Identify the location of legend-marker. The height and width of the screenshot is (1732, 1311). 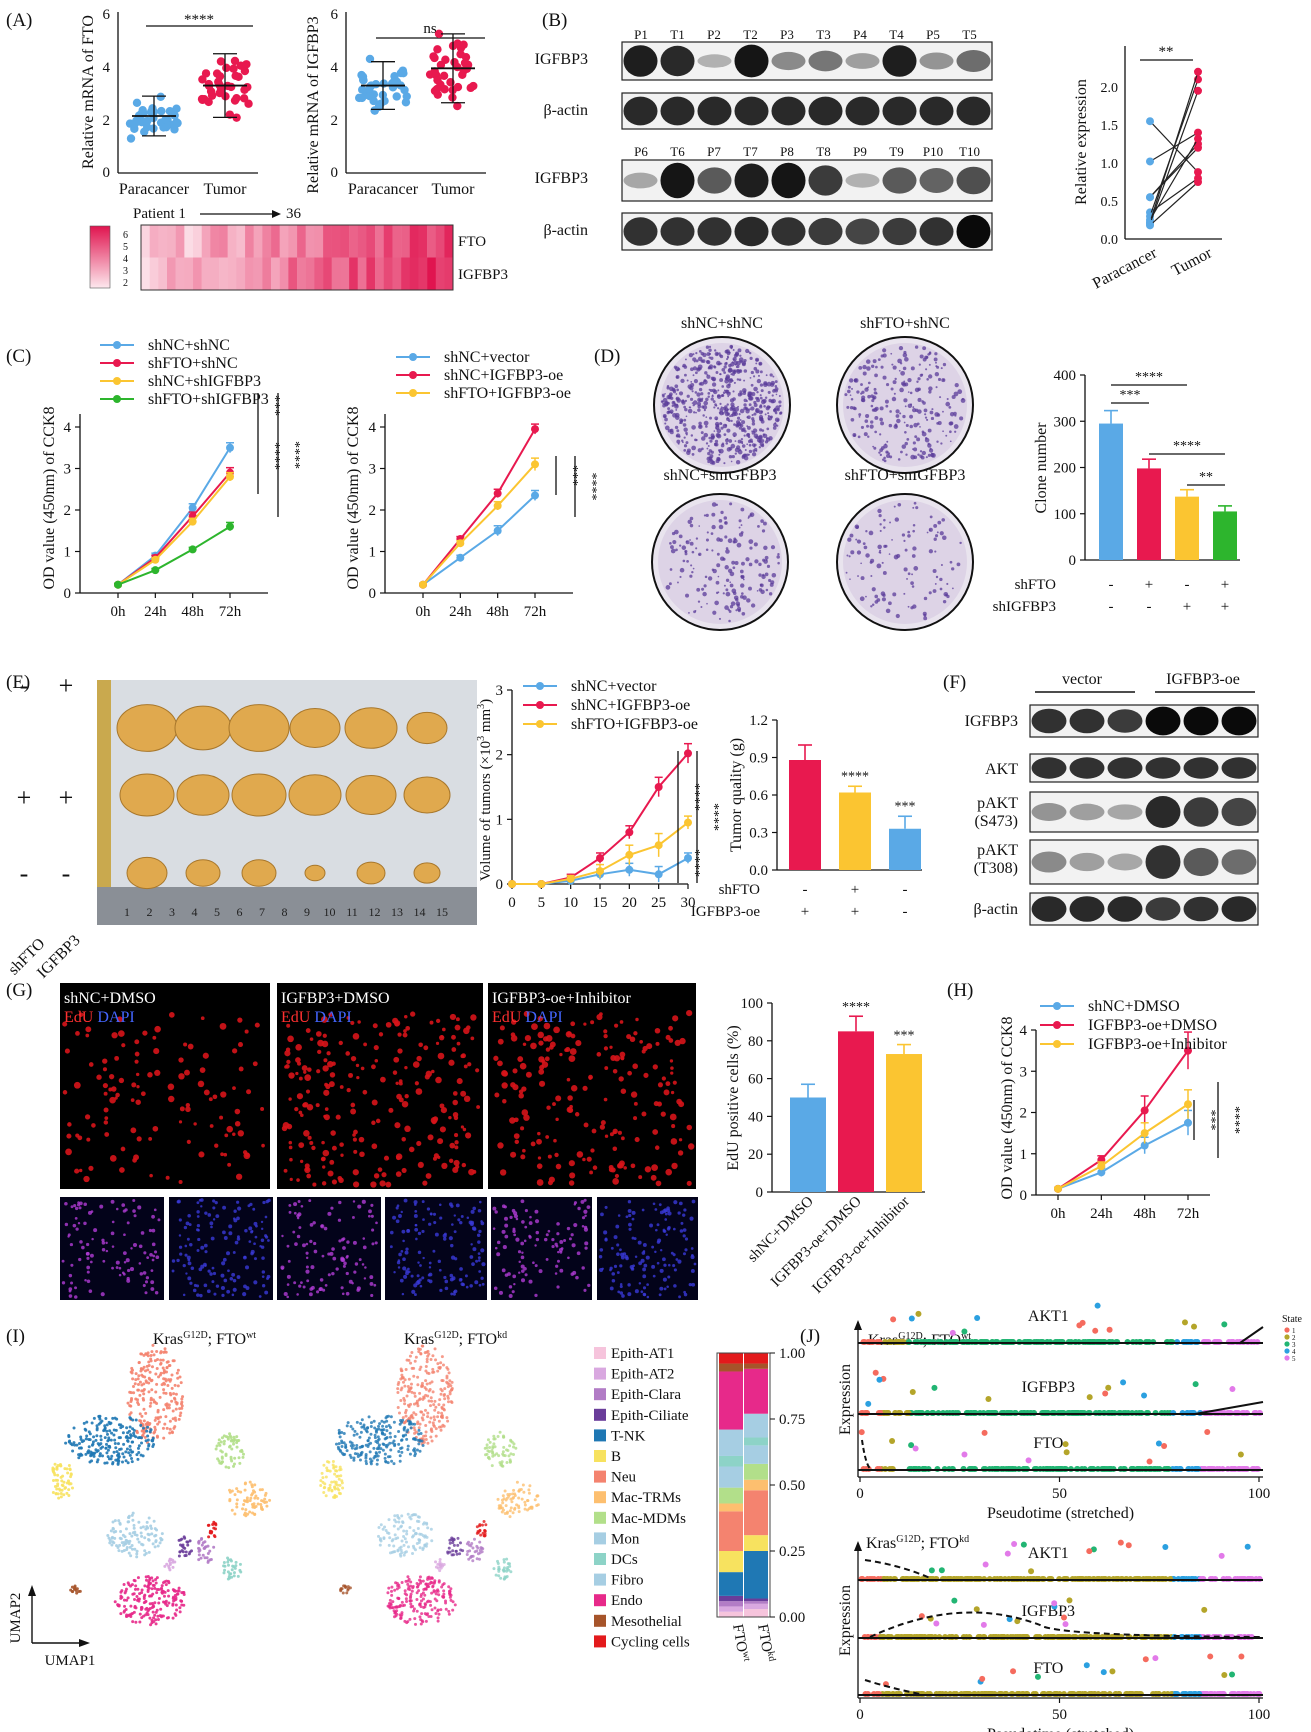
(413, 375).